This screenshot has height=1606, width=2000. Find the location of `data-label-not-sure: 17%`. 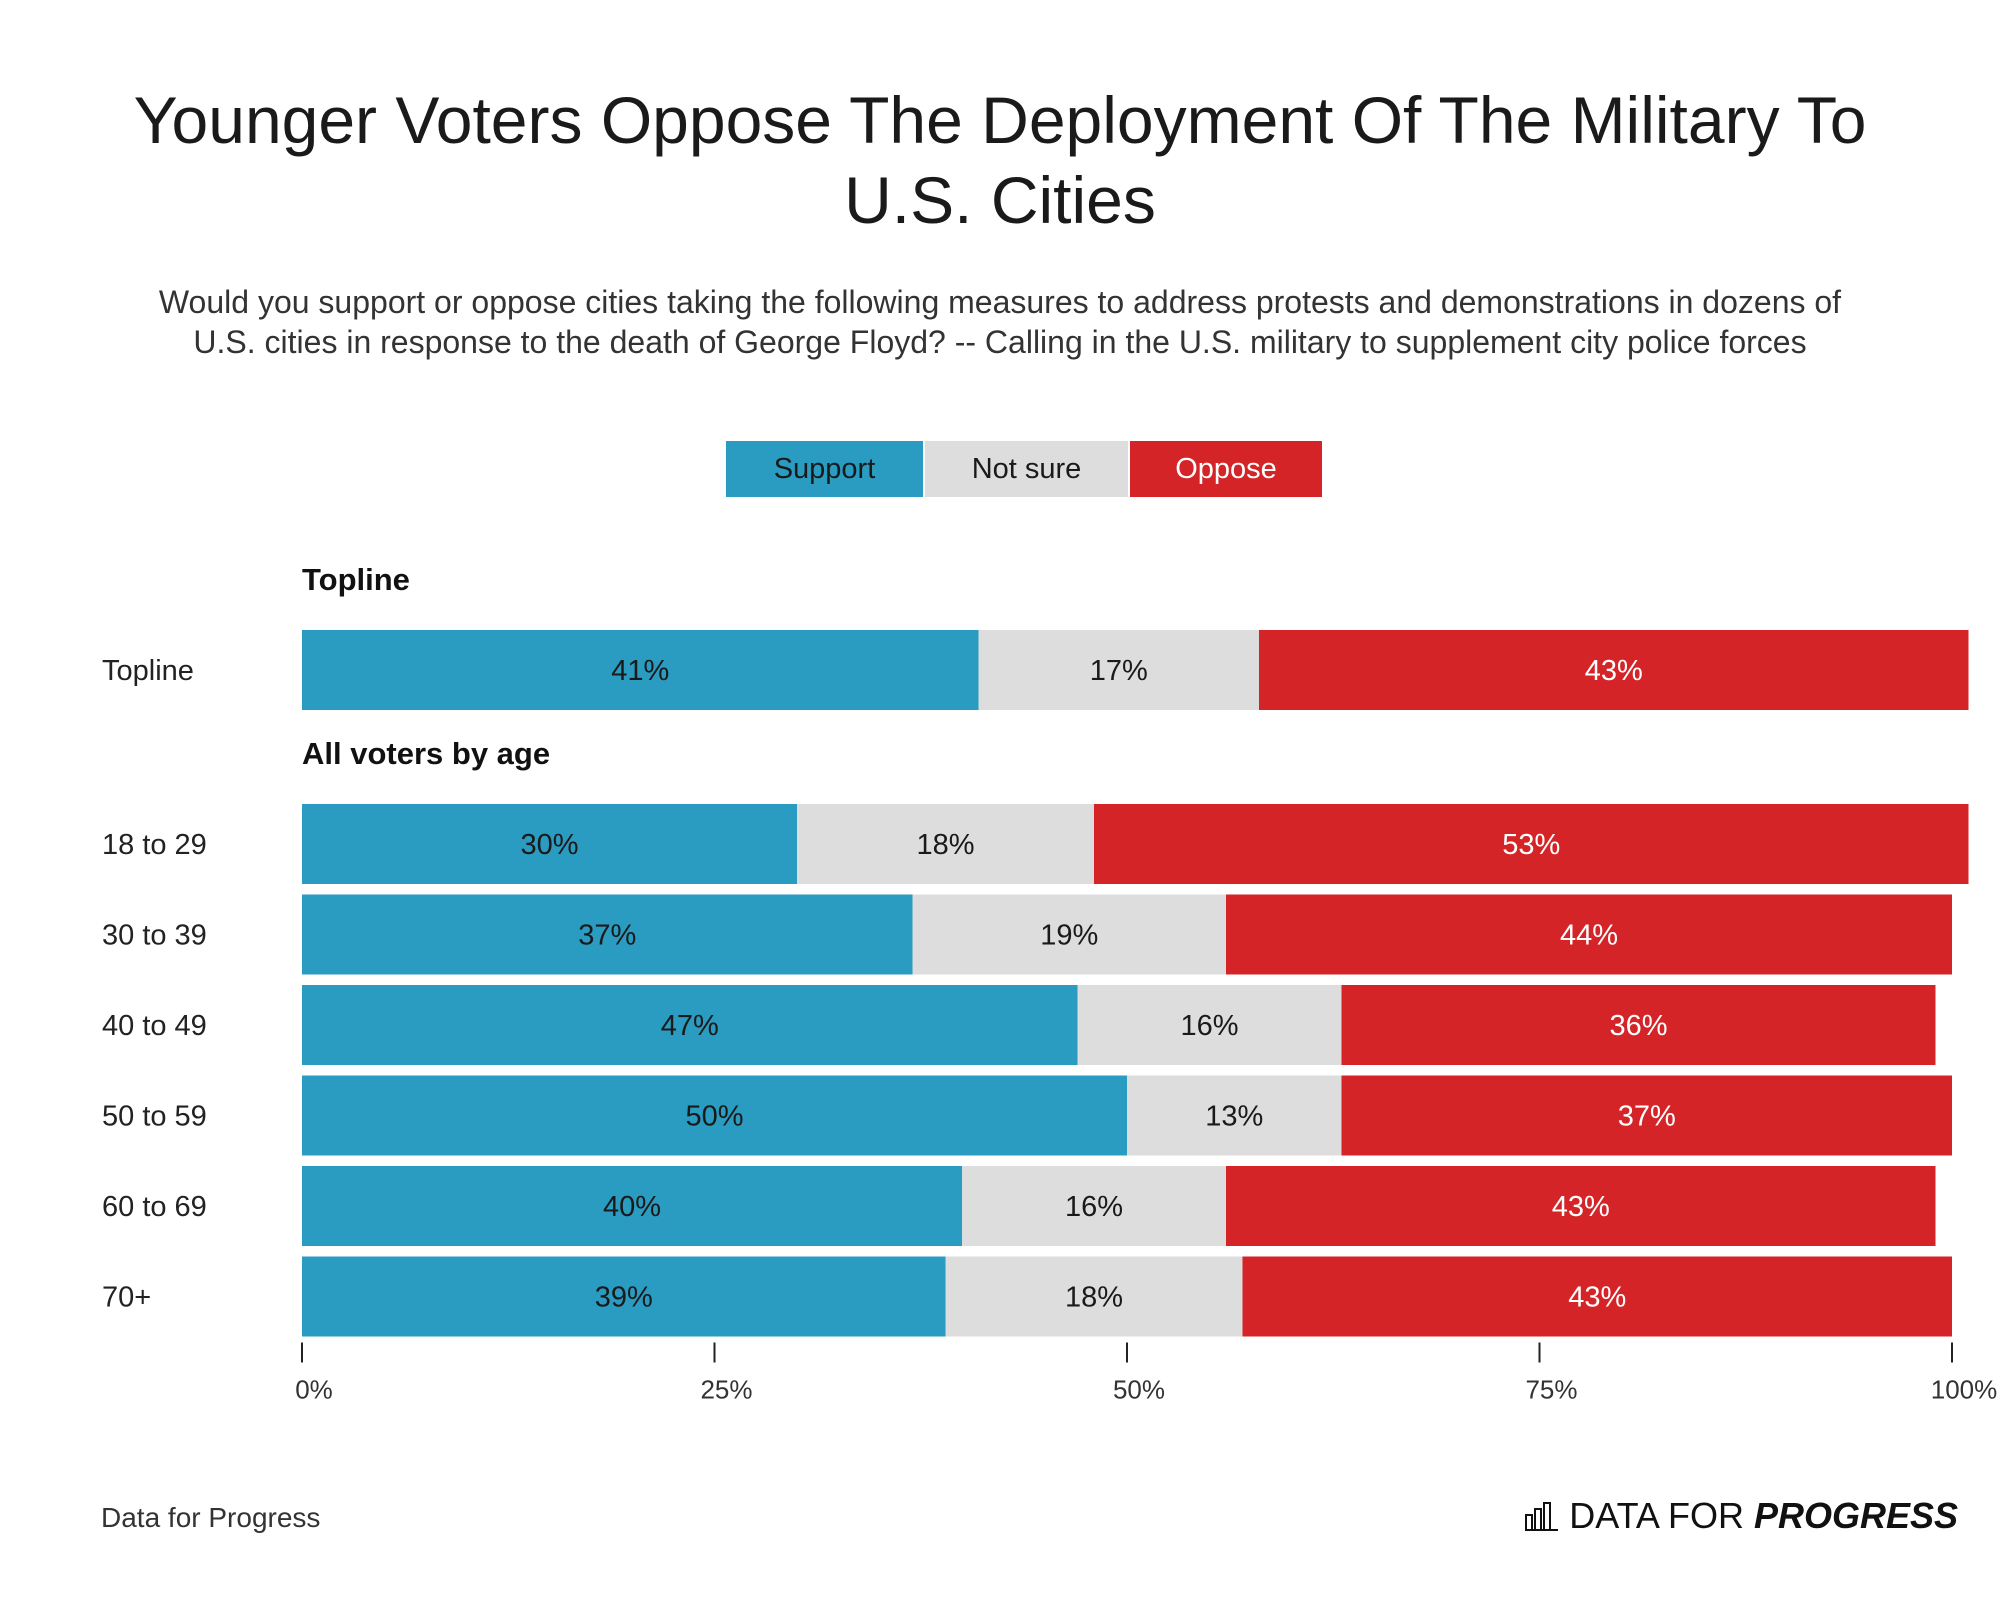

data-label-not-sure: 17% is located at coordinates (1119, 671).